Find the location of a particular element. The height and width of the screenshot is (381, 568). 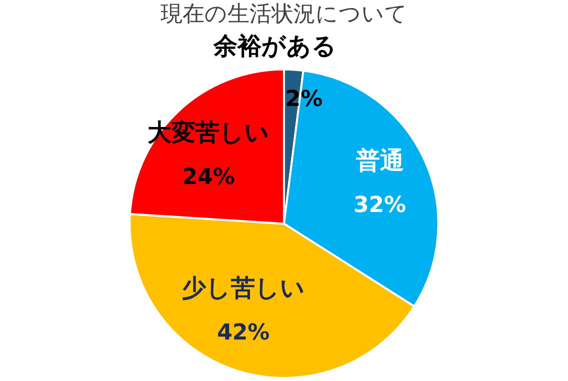

data-label: 32% is located at coordinates (379, 205).